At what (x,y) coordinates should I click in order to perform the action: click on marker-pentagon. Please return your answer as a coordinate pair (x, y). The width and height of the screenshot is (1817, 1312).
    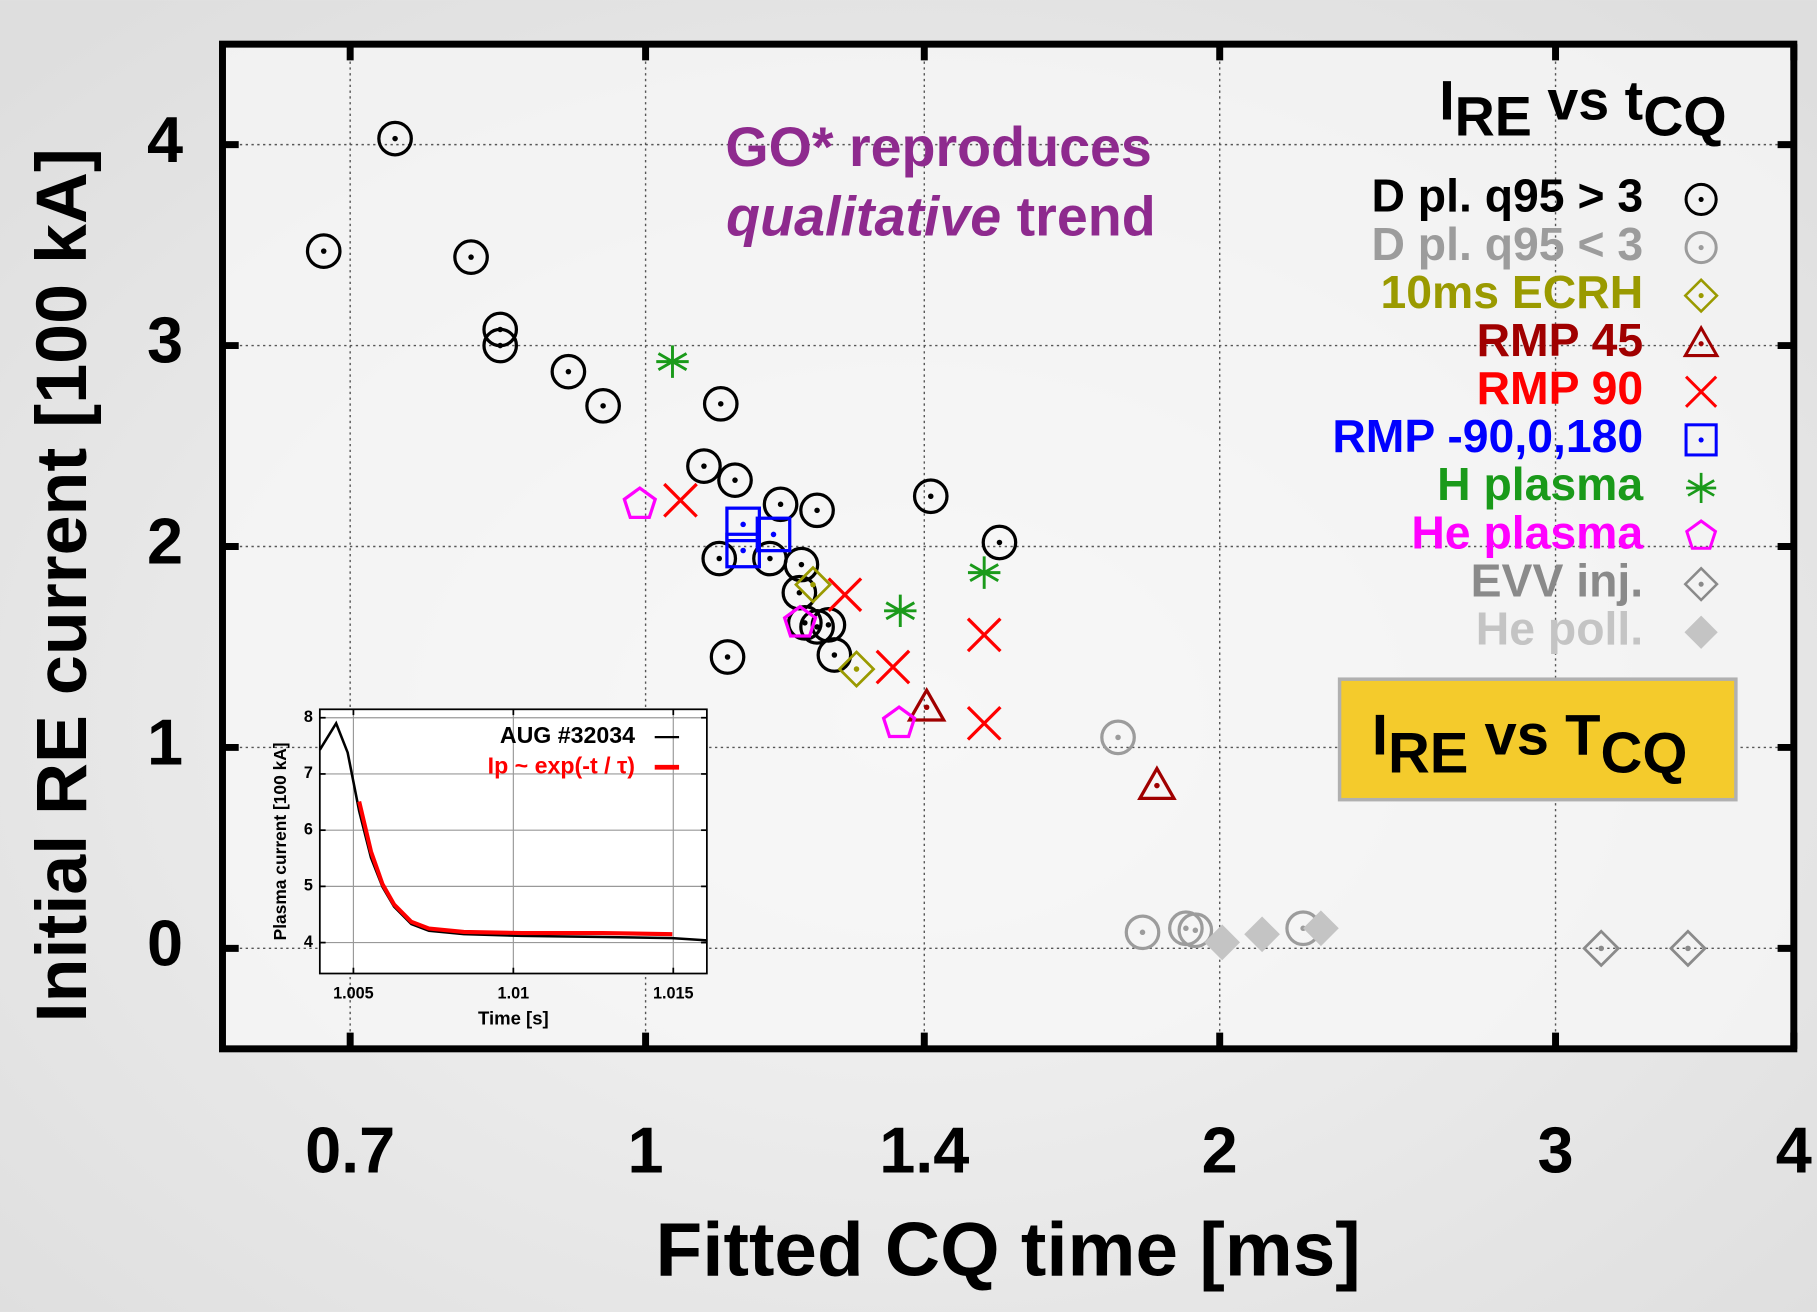
    Looking at the image, I should click on (800, 621).